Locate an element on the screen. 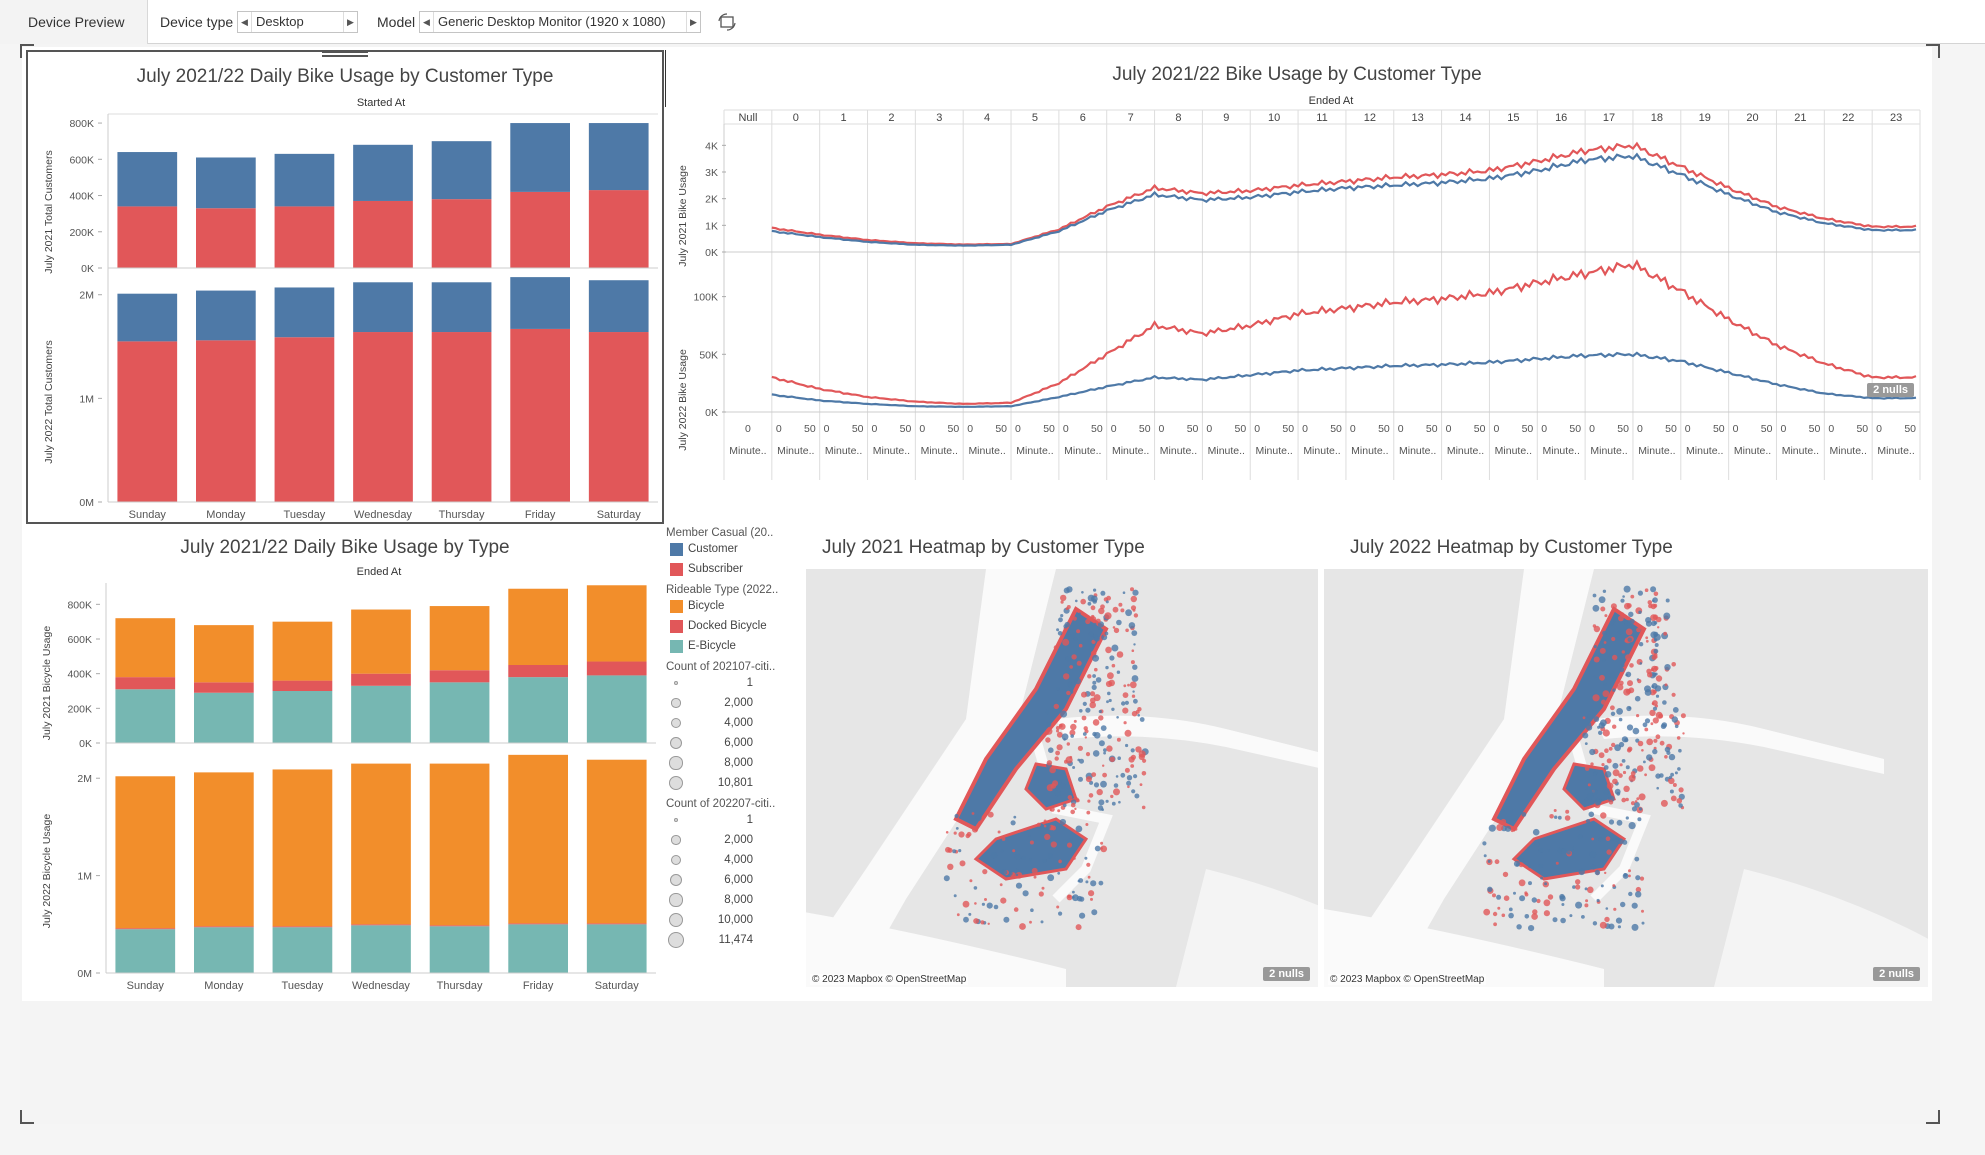  bar-bicycle is located at coordinates (459, 844).